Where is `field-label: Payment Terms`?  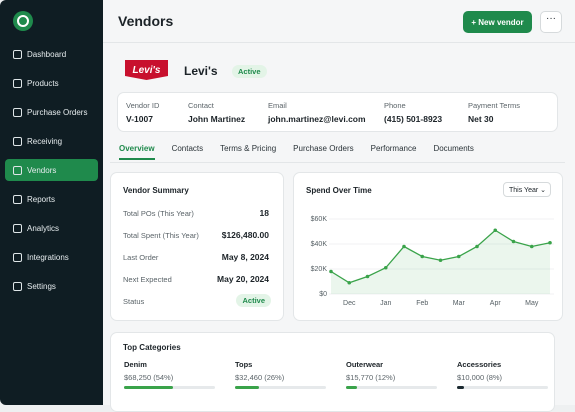 field-label: Payment Terms is located at coordinates (494, 105).